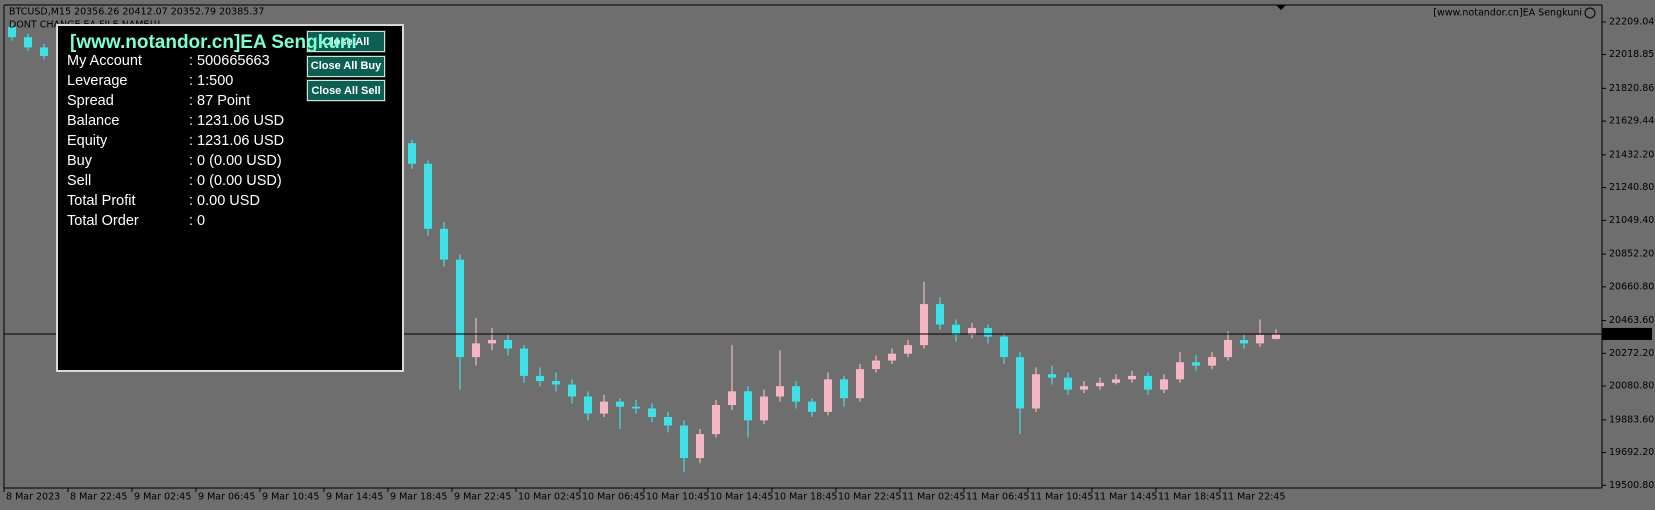  Describe the element at coordinates (1590, 13) in the screenshot. I see `ea-smiley` at that location.